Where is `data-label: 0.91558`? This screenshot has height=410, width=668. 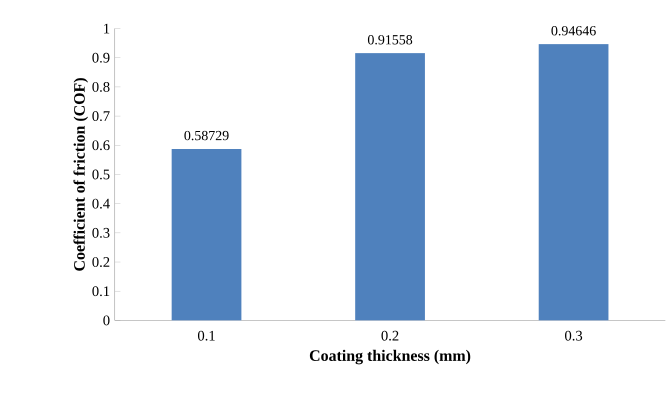 data-label: 0.91558 is located at coordinates (390, 40).